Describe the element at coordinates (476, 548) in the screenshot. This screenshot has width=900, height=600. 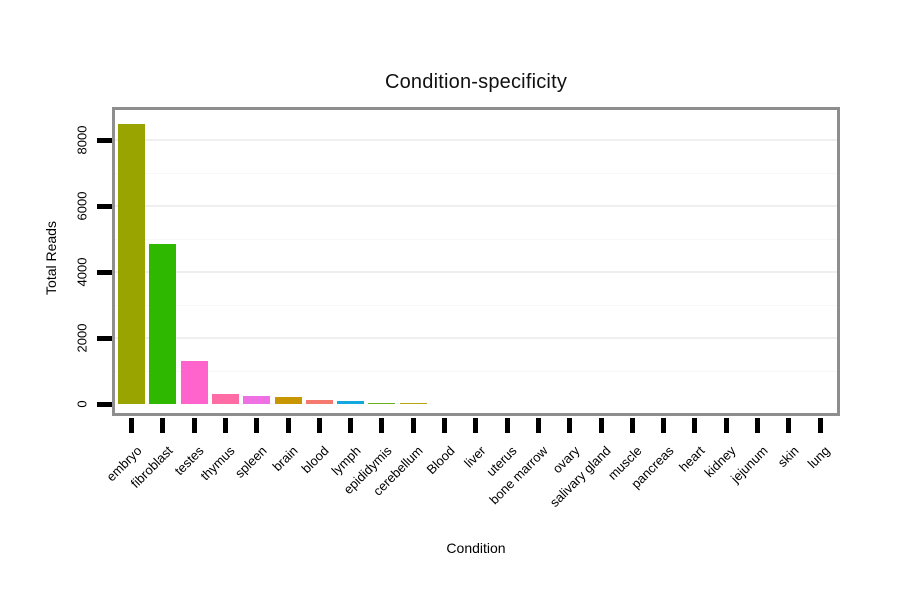
I see `x-axis-title: Condition` at that location.